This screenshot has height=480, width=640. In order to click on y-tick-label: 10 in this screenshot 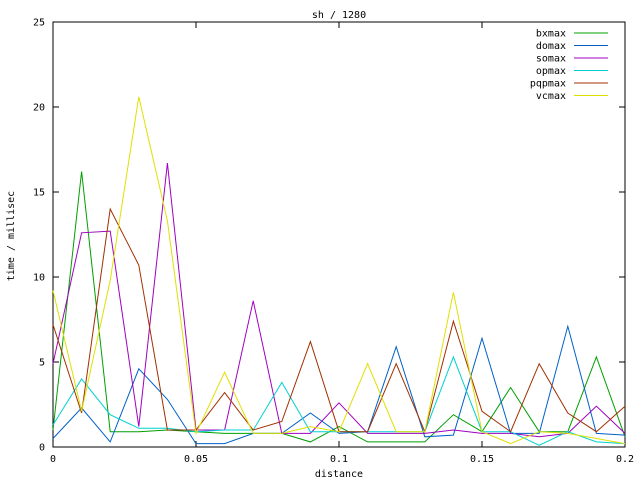, I will do `click(39, 278)`.